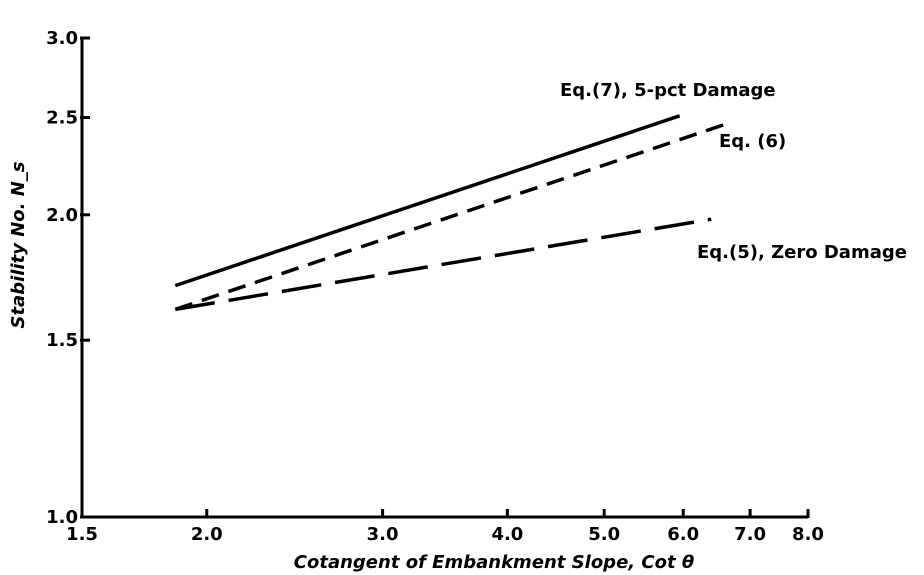 The image size is (924, 575). I want to click on x-tick-label: 3.0, so click(383, 534).